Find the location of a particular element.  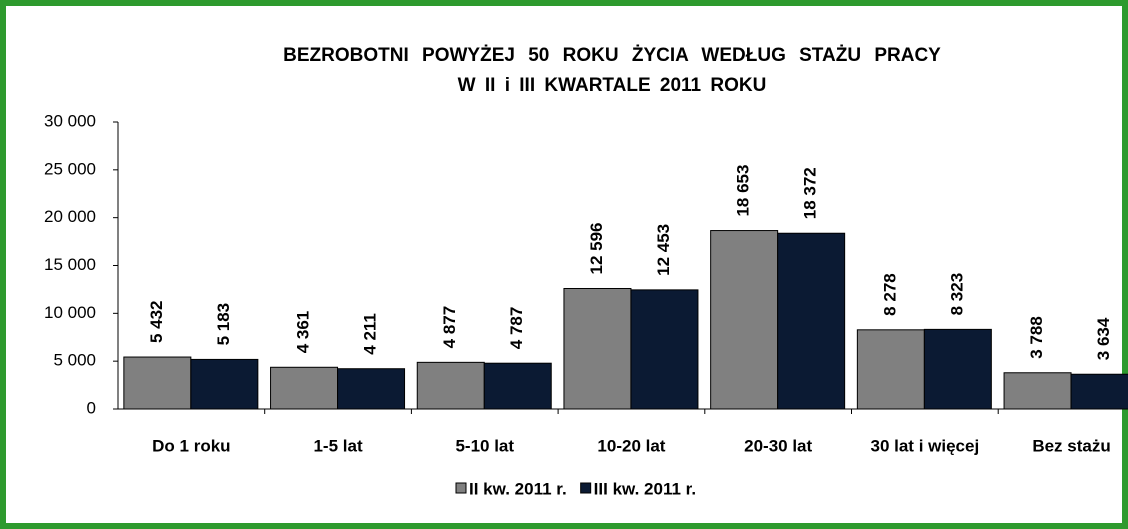

data-label: 12 453 is located at coordinates (663, 250).